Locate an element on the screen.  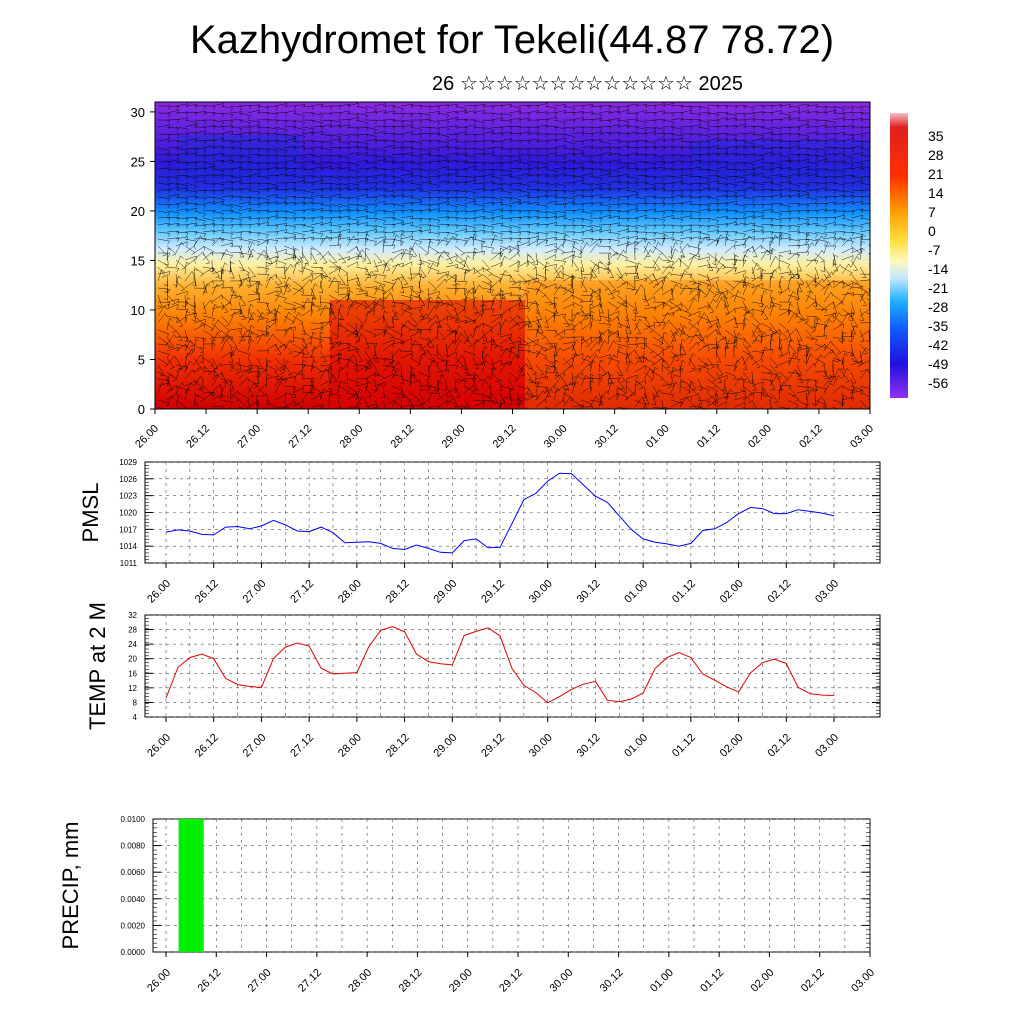
y-tick-label: 28 is located at coordinates (132, 630).